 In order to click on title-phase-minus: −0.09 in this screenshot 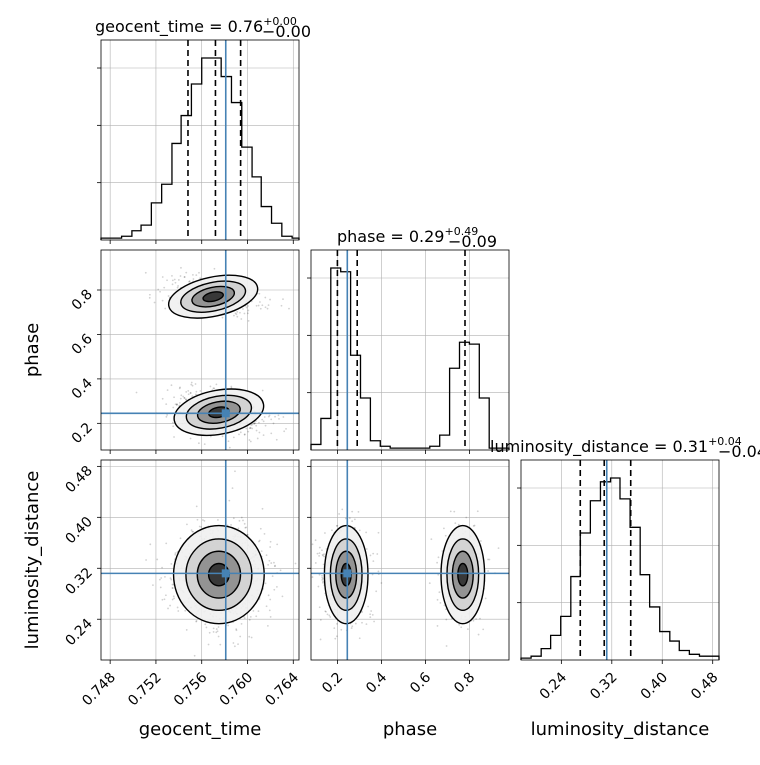, I will do `click(472, 241)`.